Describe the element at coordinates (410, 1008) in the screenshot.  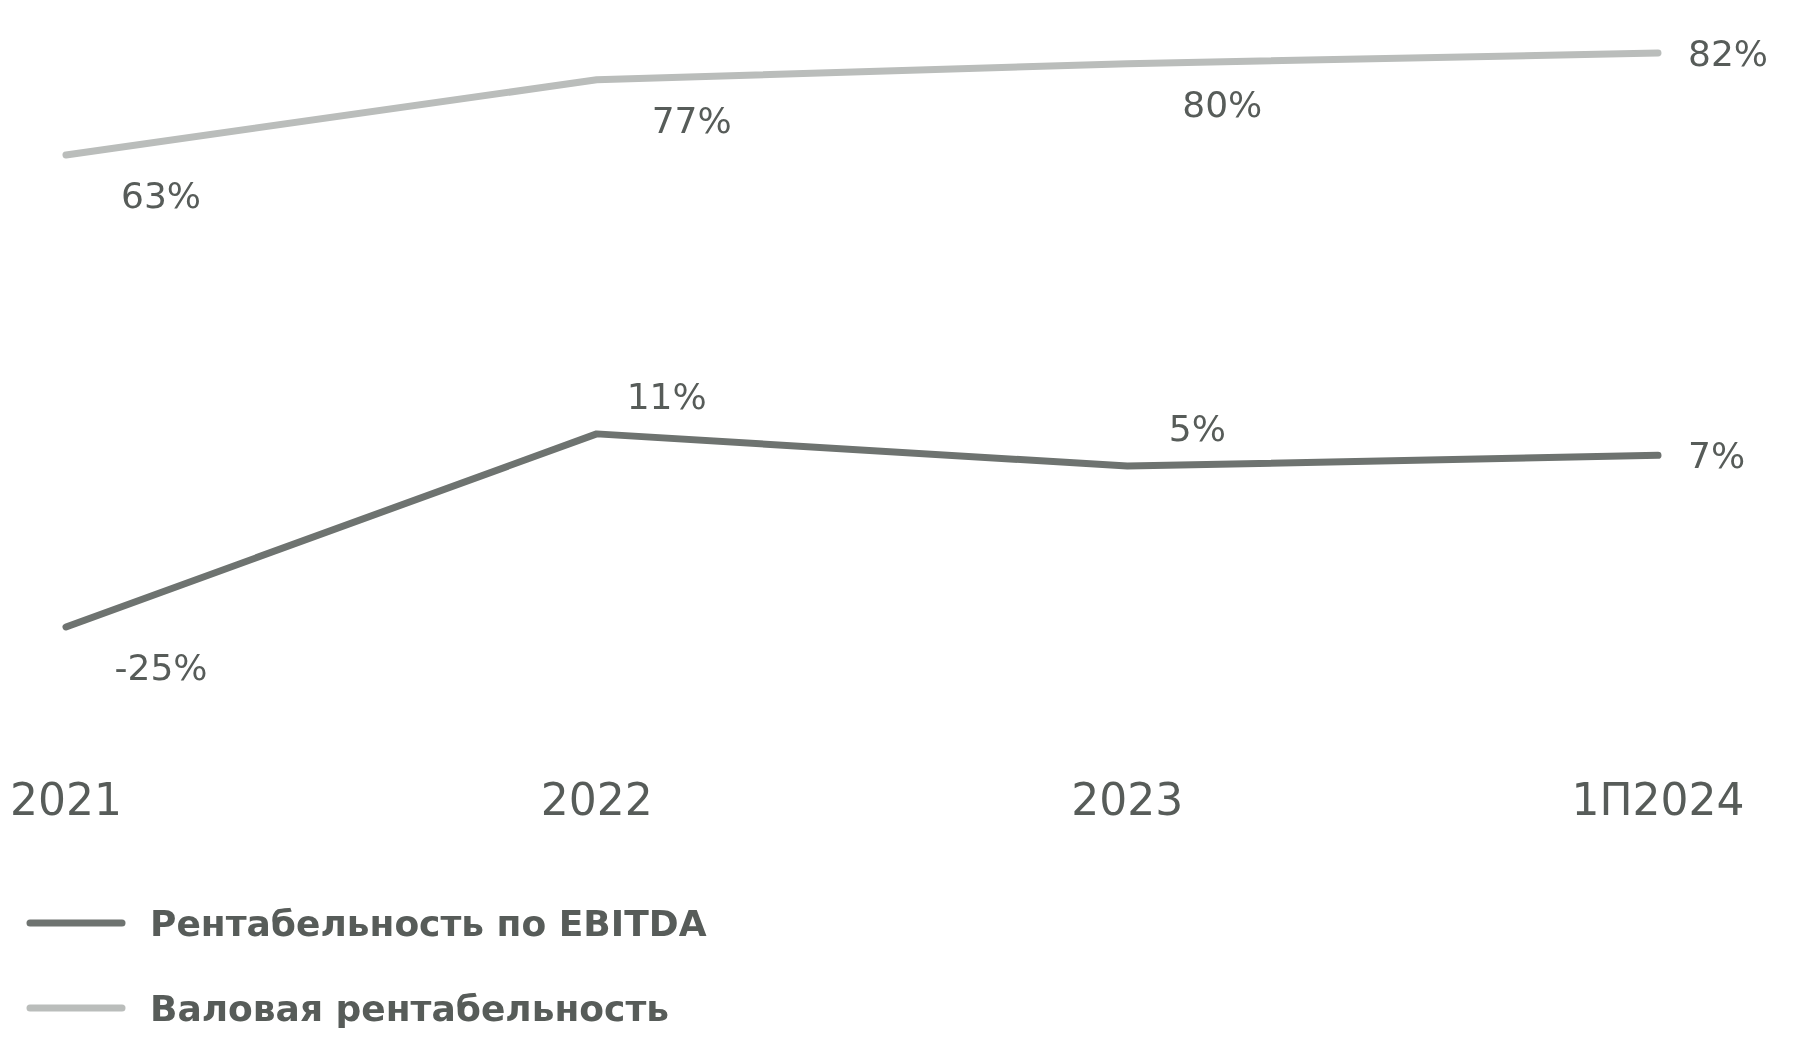
I see `legend-label: Валовая рентабельность` at that location.